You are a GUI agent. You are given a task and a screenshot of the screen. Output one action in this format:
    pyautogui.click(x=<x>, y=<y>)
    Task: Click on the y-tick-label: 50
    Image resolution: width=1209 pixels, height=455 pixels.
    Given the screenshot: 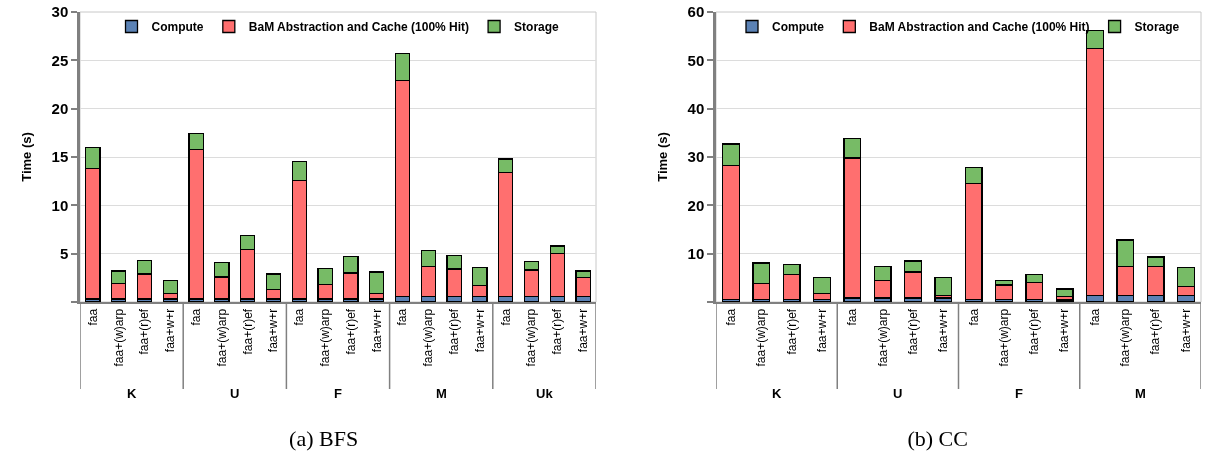 What is the action you would take?
    pyautogui.click(x=696, y=60)
    